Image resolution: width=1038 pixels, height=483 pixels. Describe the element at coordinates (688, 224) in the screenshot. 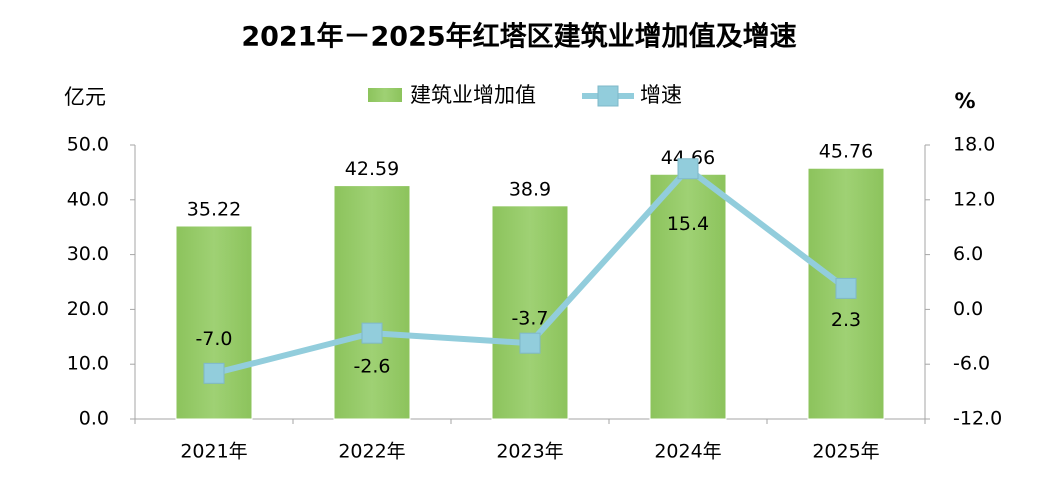

I see `line-value-label: 15.4` at that location.